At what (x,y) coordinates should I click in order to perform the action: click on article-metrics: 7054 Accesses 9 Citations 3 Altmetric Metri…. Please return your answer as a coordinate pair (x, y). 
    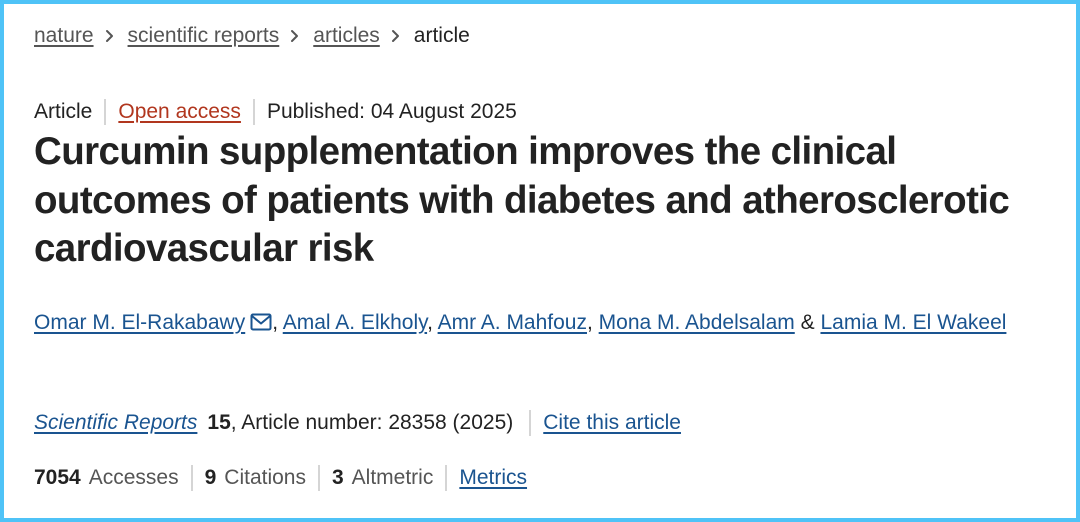
    Looking at the image, I should click on (286, 478).